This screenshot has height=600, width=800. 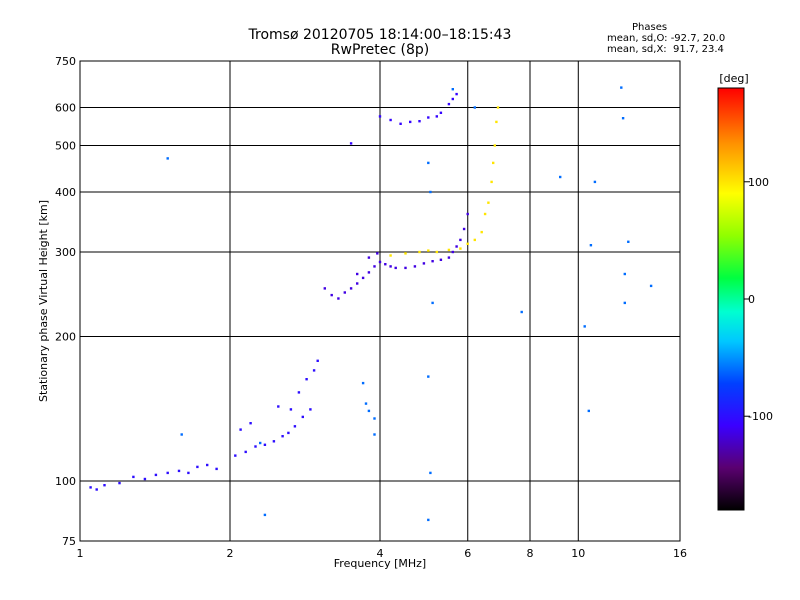 I want to click on x-tick-label: 8, so click(x=530, y=553).